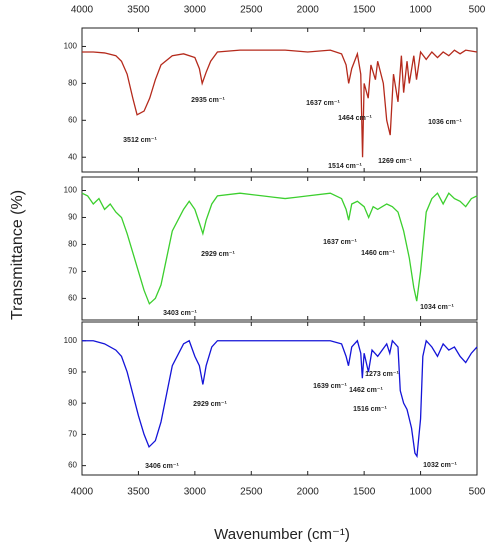  What do you see at coordinates (17, 255) in the screenshot?
I see `y-axis-label: Transmittance (%)` at bounding box center [17, 255].